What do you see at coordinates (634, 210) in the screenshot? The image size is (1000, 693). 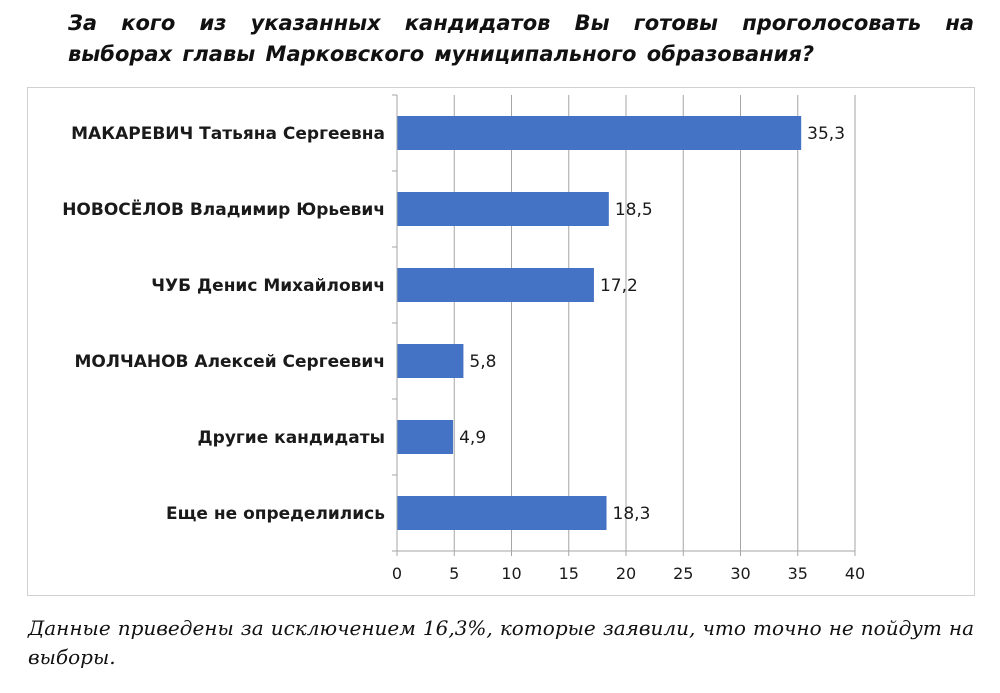 I see `value-label: 18,5` at bounding box center [634, 210].